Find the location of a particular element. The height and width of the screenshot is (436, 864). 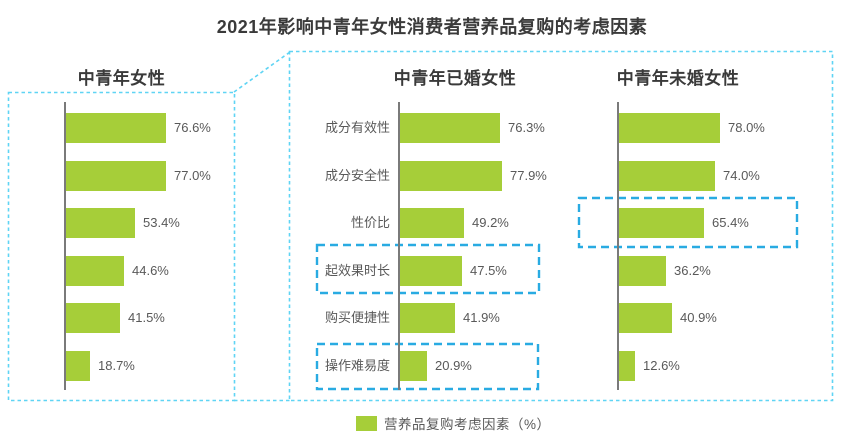

bar-value-label: 36.2% is located at coordinates (692, 270).